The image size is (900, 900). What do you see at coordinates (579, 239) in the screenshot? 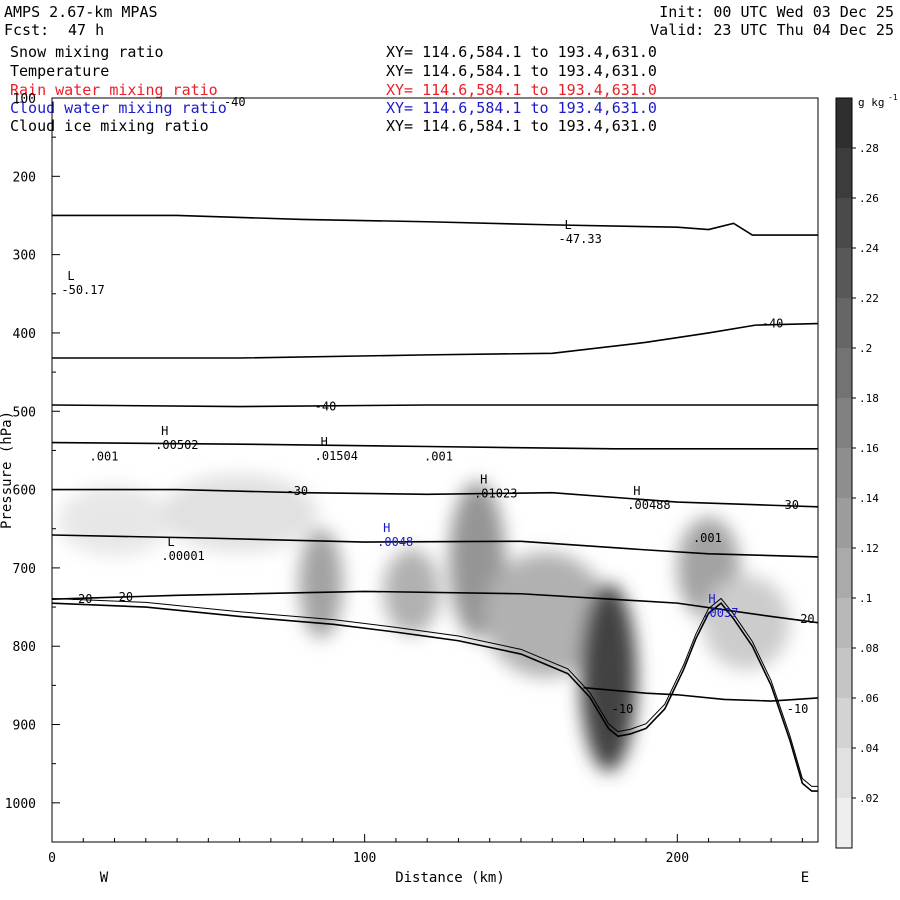
I see `extremum-value: -47.33` at bounding box center [579, 239].